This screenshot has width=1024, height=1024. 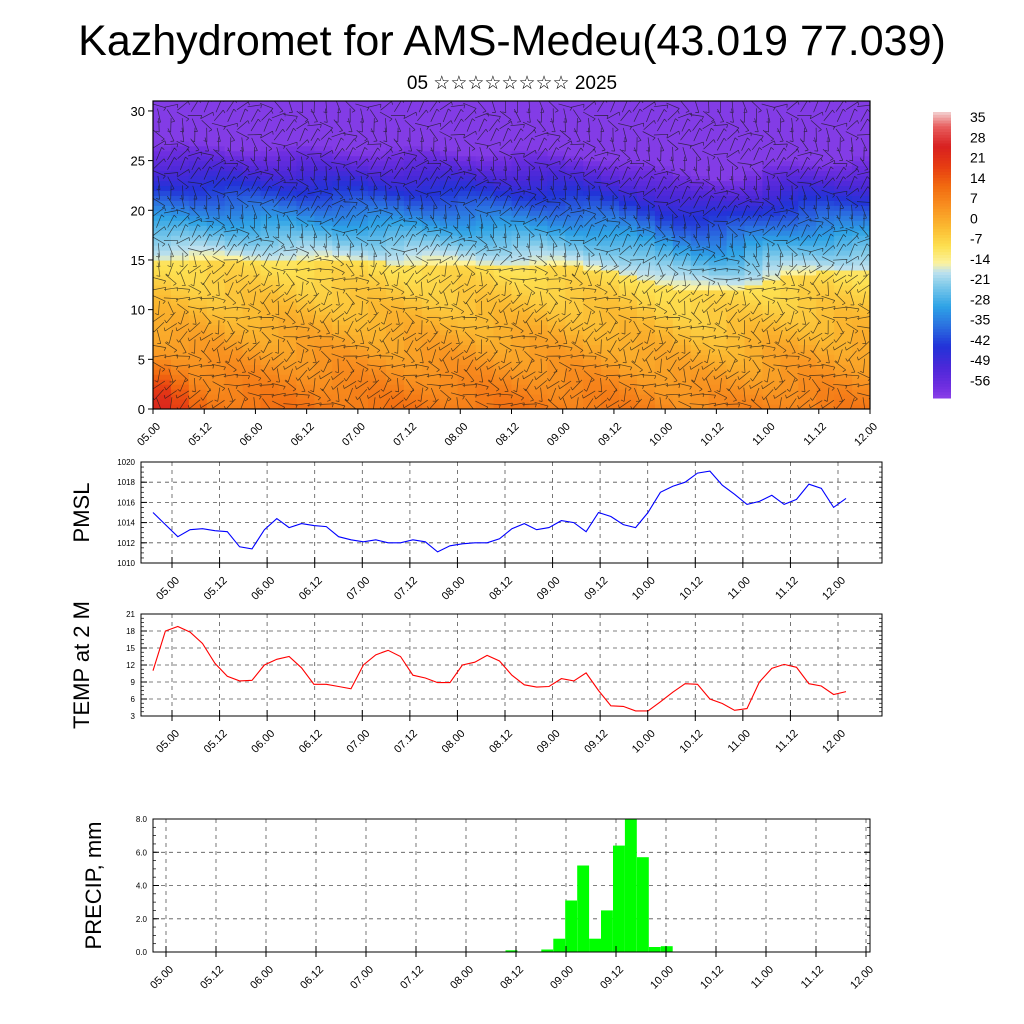 I want to click on colorbar-label: -49, so click(x=980, y=360).